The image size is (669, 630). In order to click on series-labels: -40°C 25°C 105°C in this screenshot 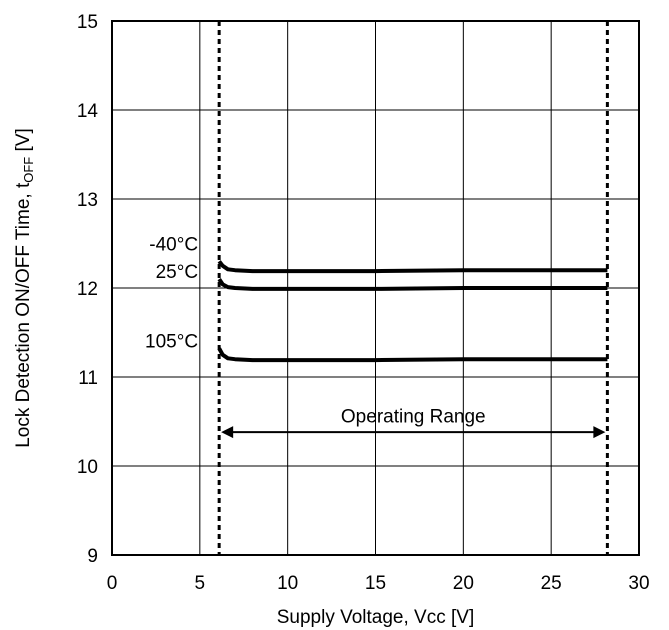, I will do `click(171, 294)`.